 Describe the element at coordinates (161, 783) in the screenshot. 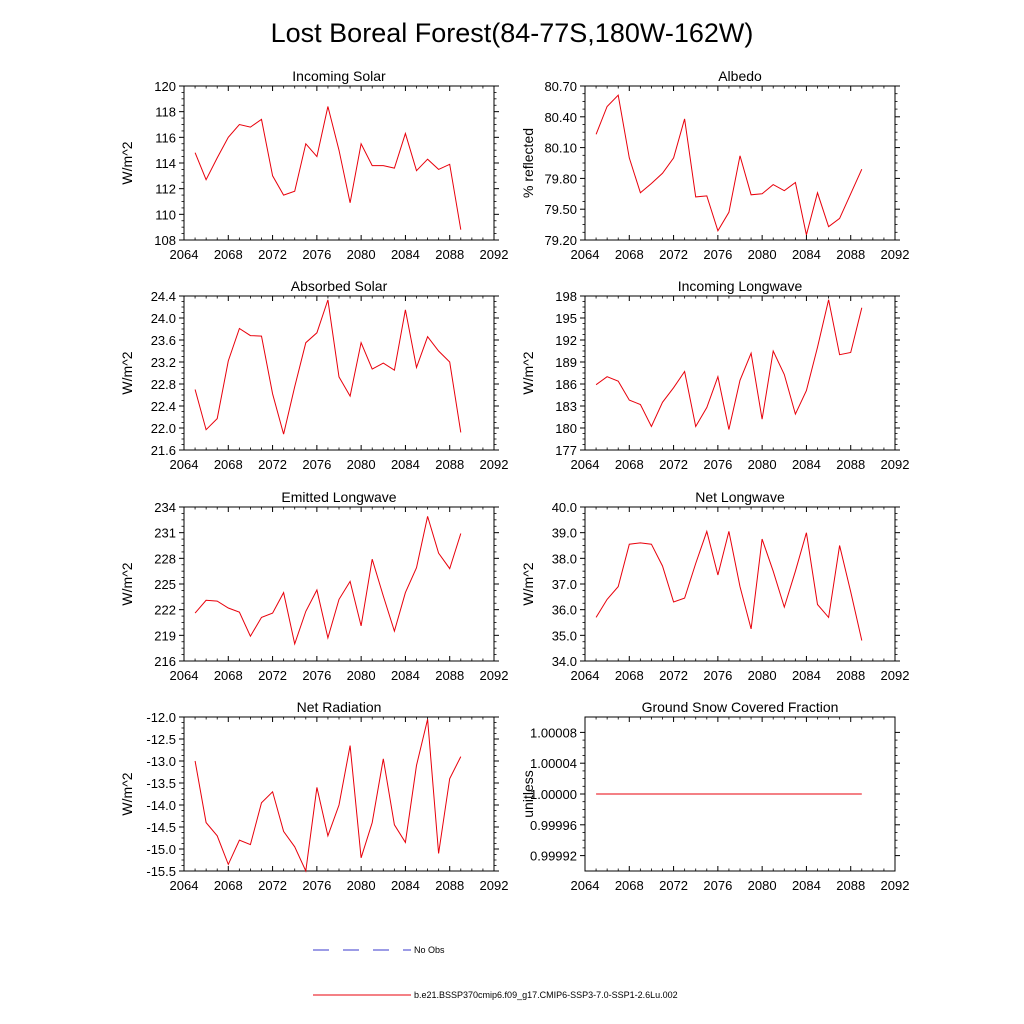

I see `y-tick-label: -13.5` at that location.